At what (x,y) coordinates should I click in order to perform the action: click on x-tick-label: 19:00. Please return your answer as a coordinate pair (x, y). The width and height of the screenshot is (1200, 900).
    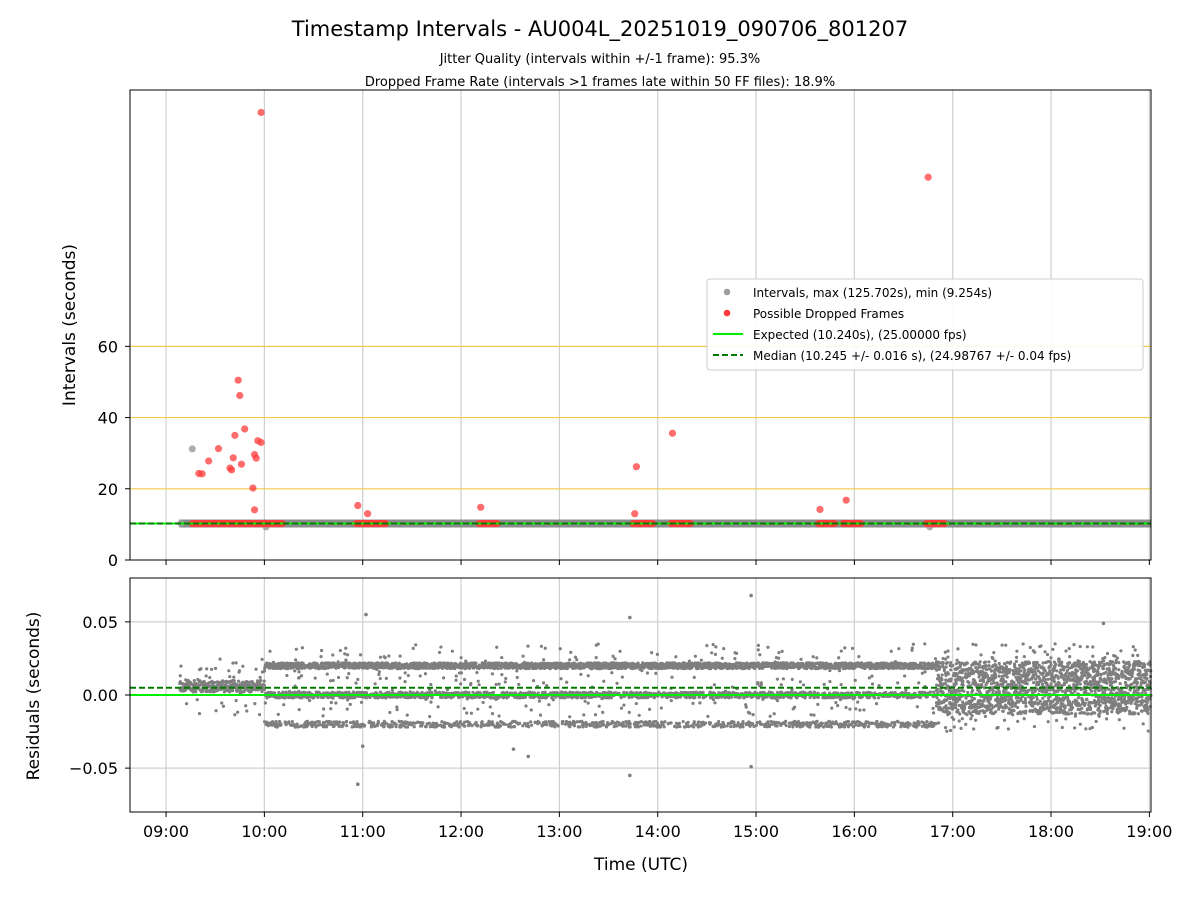
    Looking at the image, I should click on (1149, 831).